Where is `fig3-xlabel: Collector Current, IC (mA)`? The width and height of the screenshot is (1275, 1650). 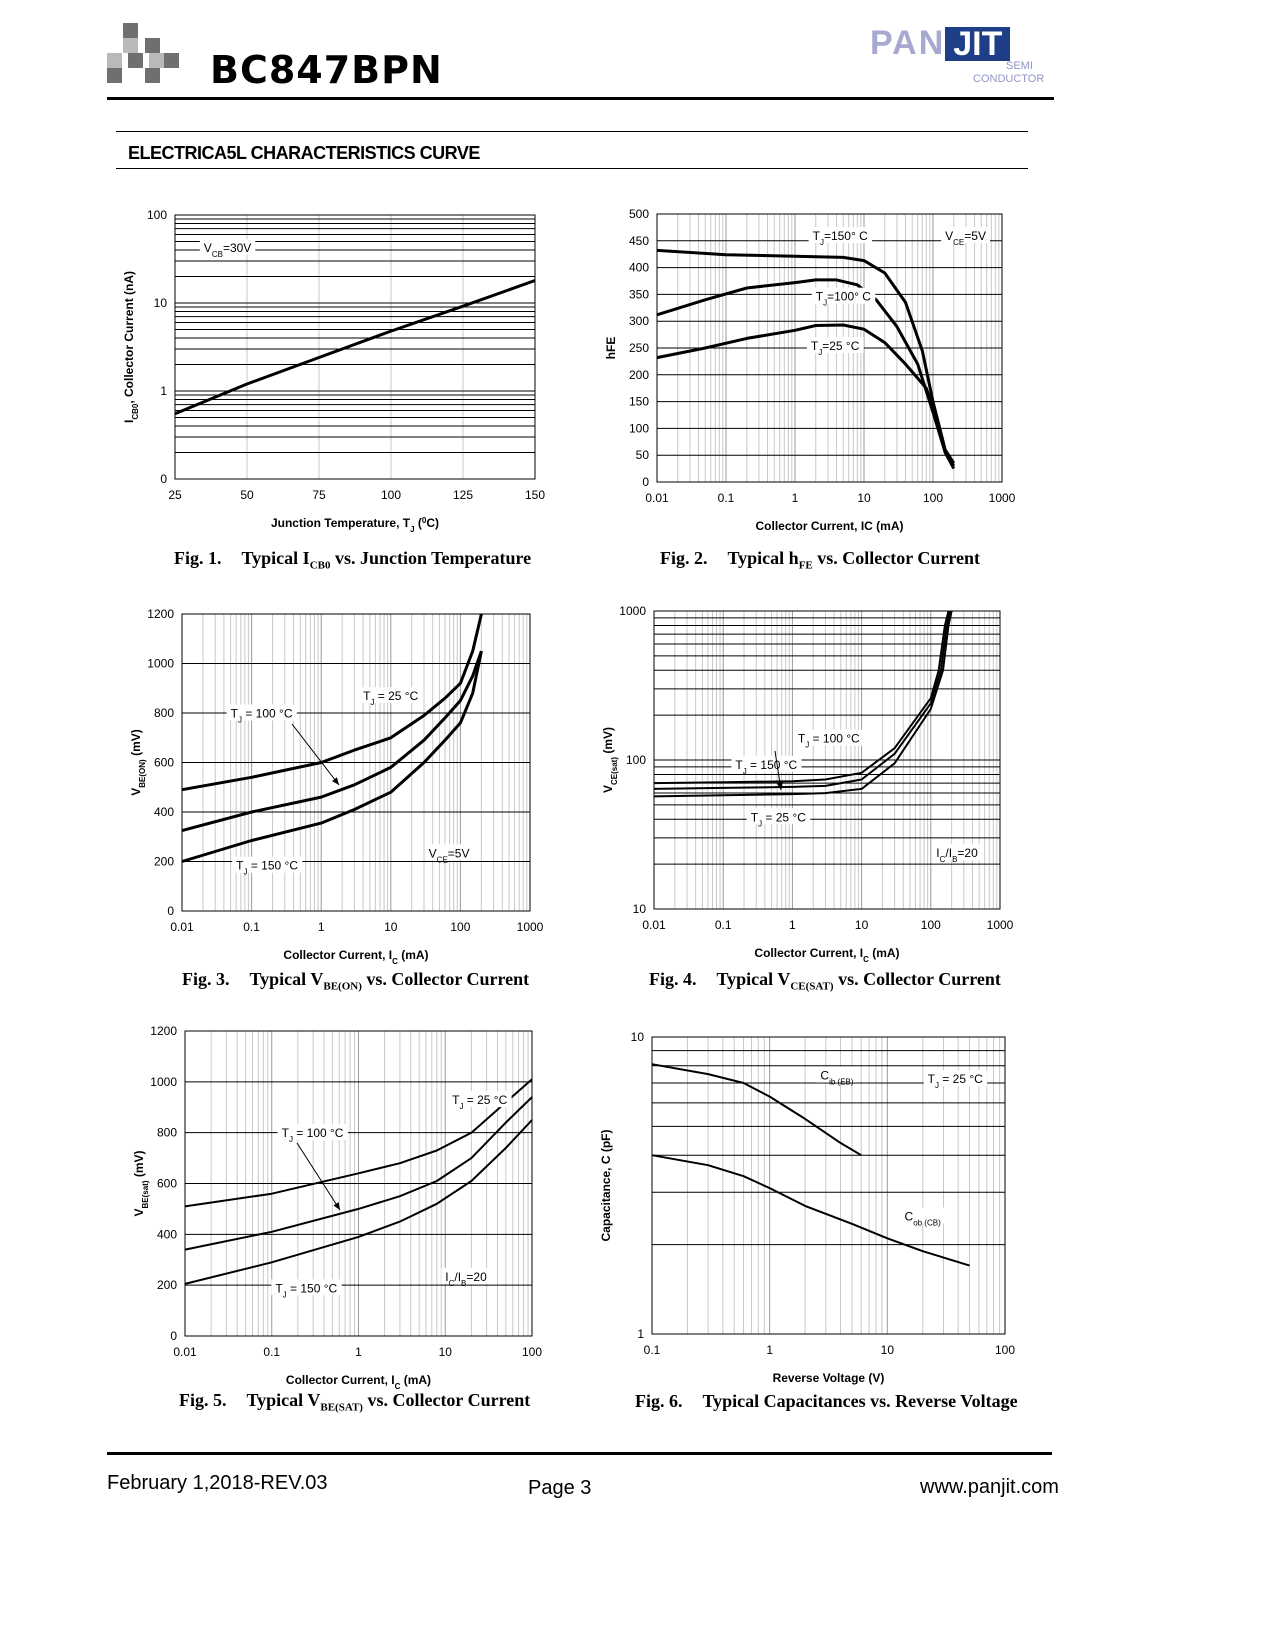
fig3-xlabel: Collector Current, IC (mA) is located at coordinates (355, 957).